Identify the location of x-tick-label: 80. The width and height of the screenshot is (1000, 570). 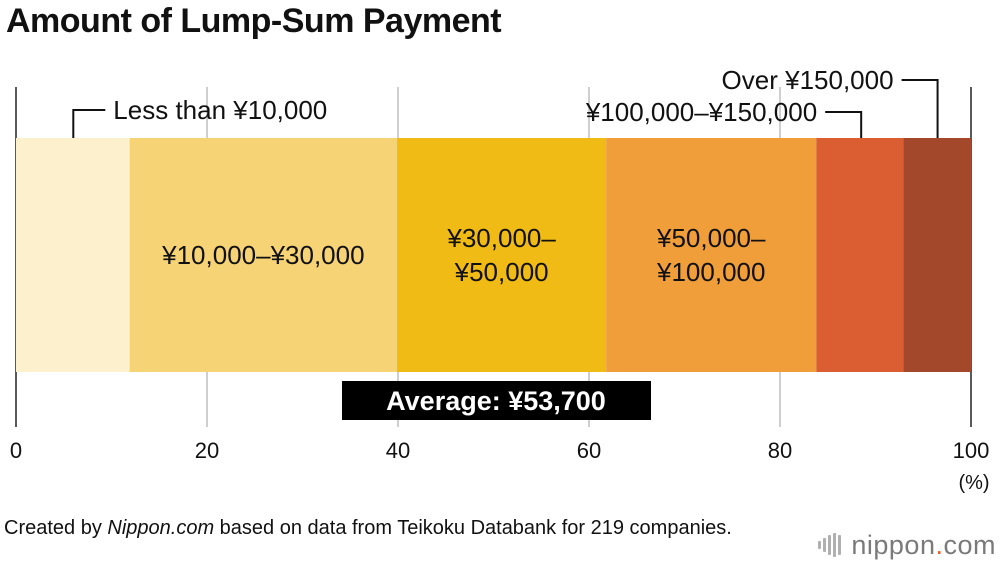
(780, 450).